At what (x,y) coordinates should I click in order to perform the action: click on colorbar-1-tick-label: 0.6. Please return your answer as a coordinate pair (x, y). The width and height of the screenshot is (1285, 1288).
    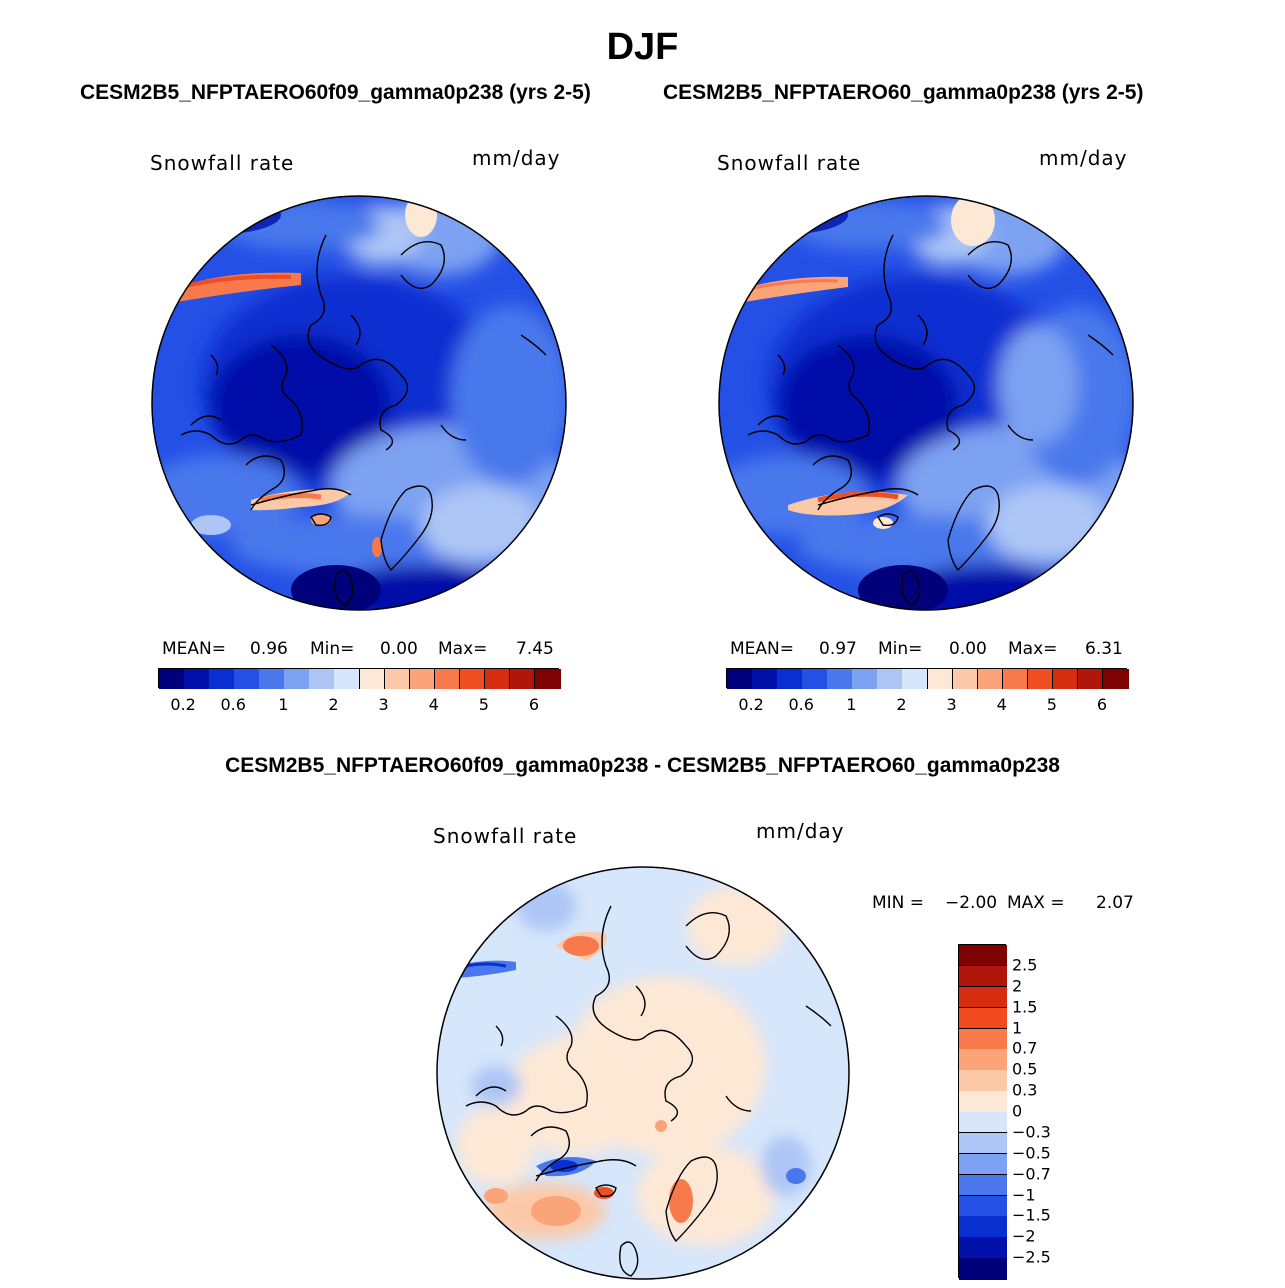
    Looking at the image, I should click on (233, 704).